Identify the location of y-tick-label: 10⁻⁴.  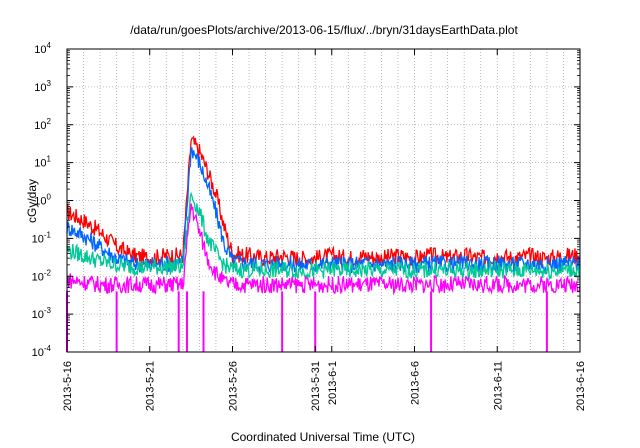
(42, 351).